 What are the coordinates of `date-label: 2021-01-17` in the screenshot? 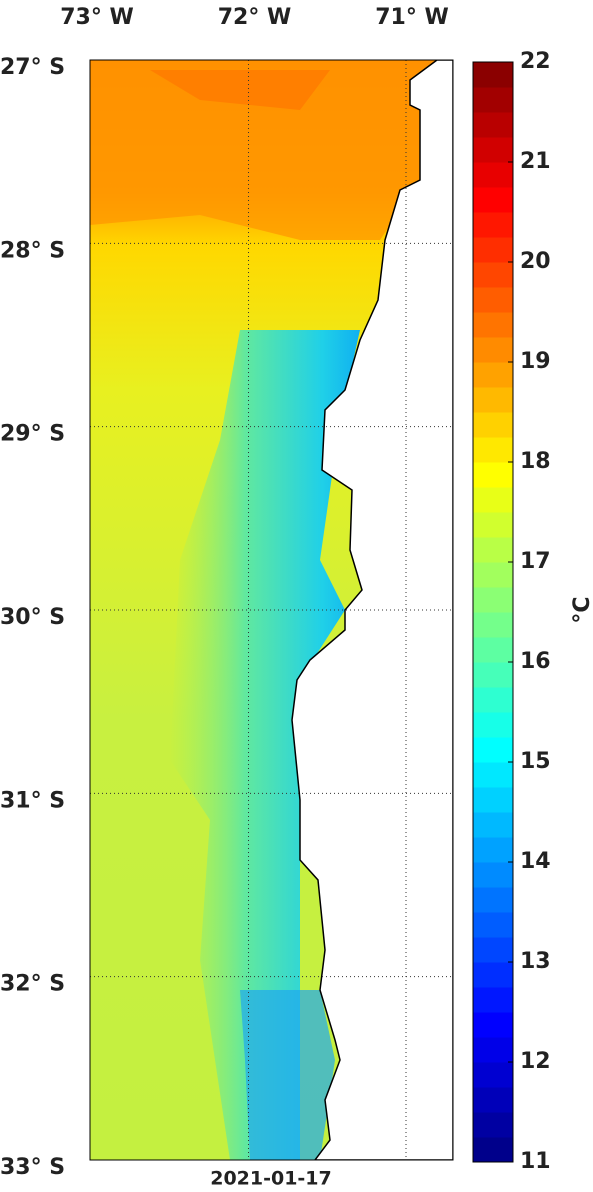 It's located at (271, 1178).